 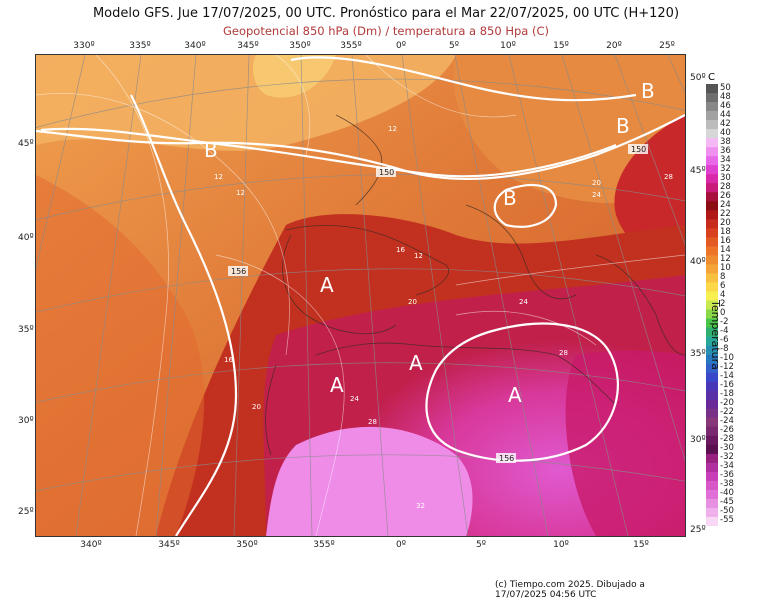 What do you see at coordinates (725, 123) in the screenshot?
I see `colorbar-tick-label: 42` at bounding box center [725, 123].